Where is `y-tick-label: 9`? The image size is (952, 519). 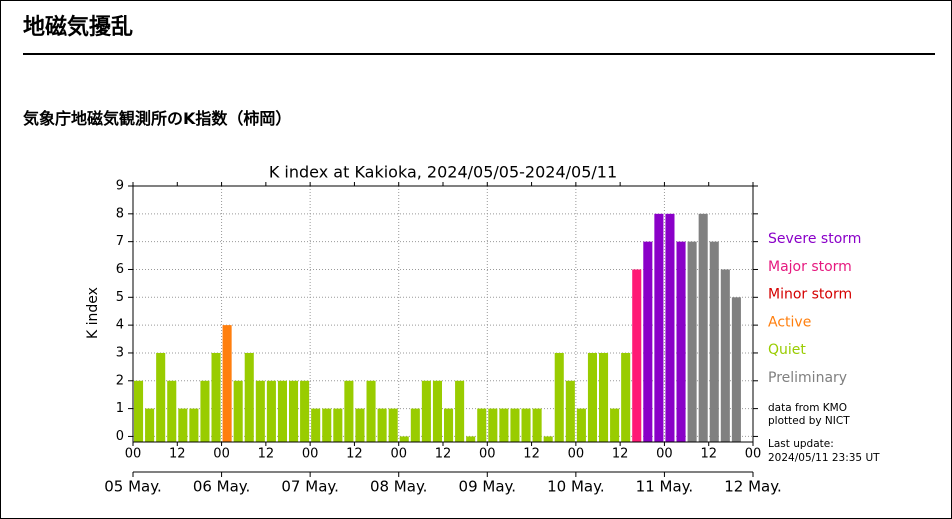 y-tick-label: 9 is located at coordinates (120, 186).